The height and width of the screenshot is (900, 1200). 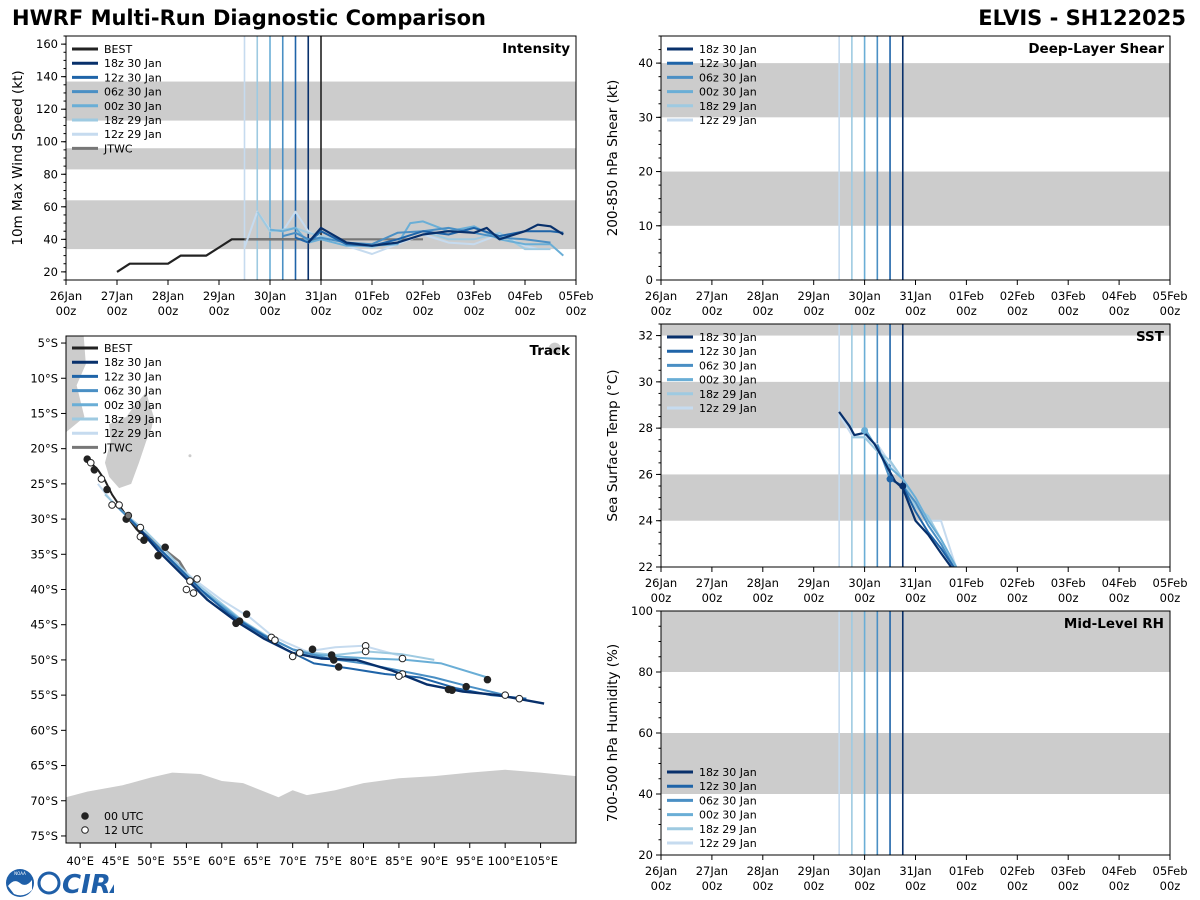 I want to click on track-ytick-label: 50°S, so click(x=44, y=660).